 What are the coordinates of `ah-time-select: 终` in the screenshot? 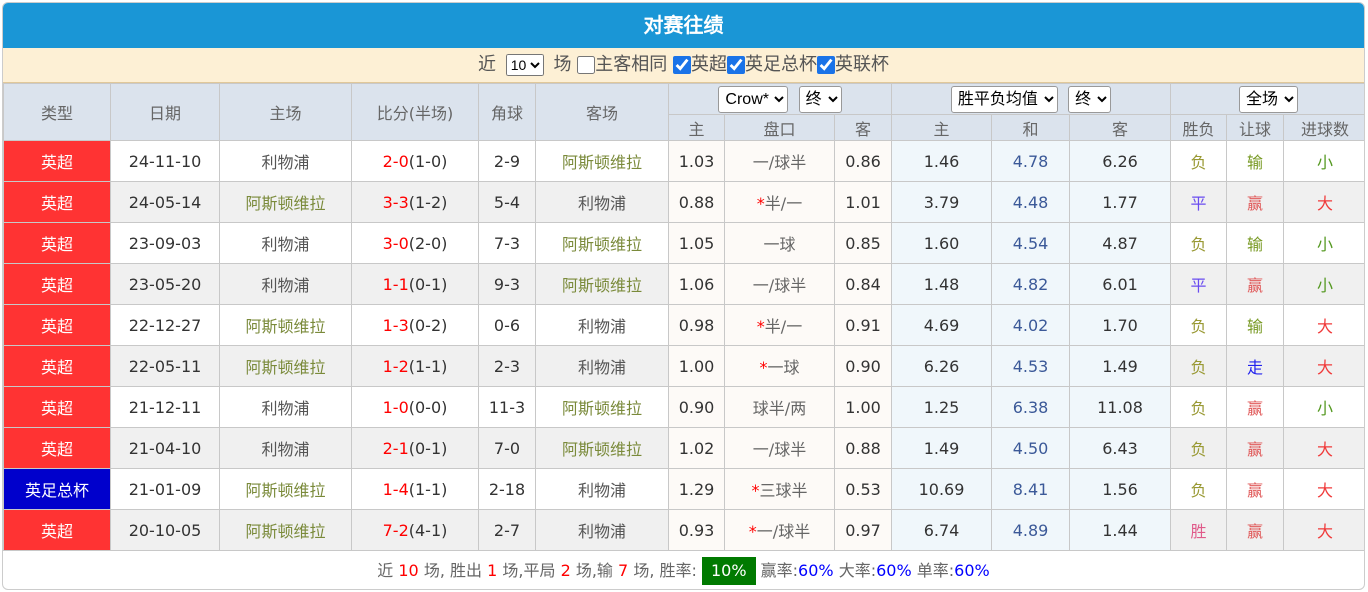 It's located at (820, 99).